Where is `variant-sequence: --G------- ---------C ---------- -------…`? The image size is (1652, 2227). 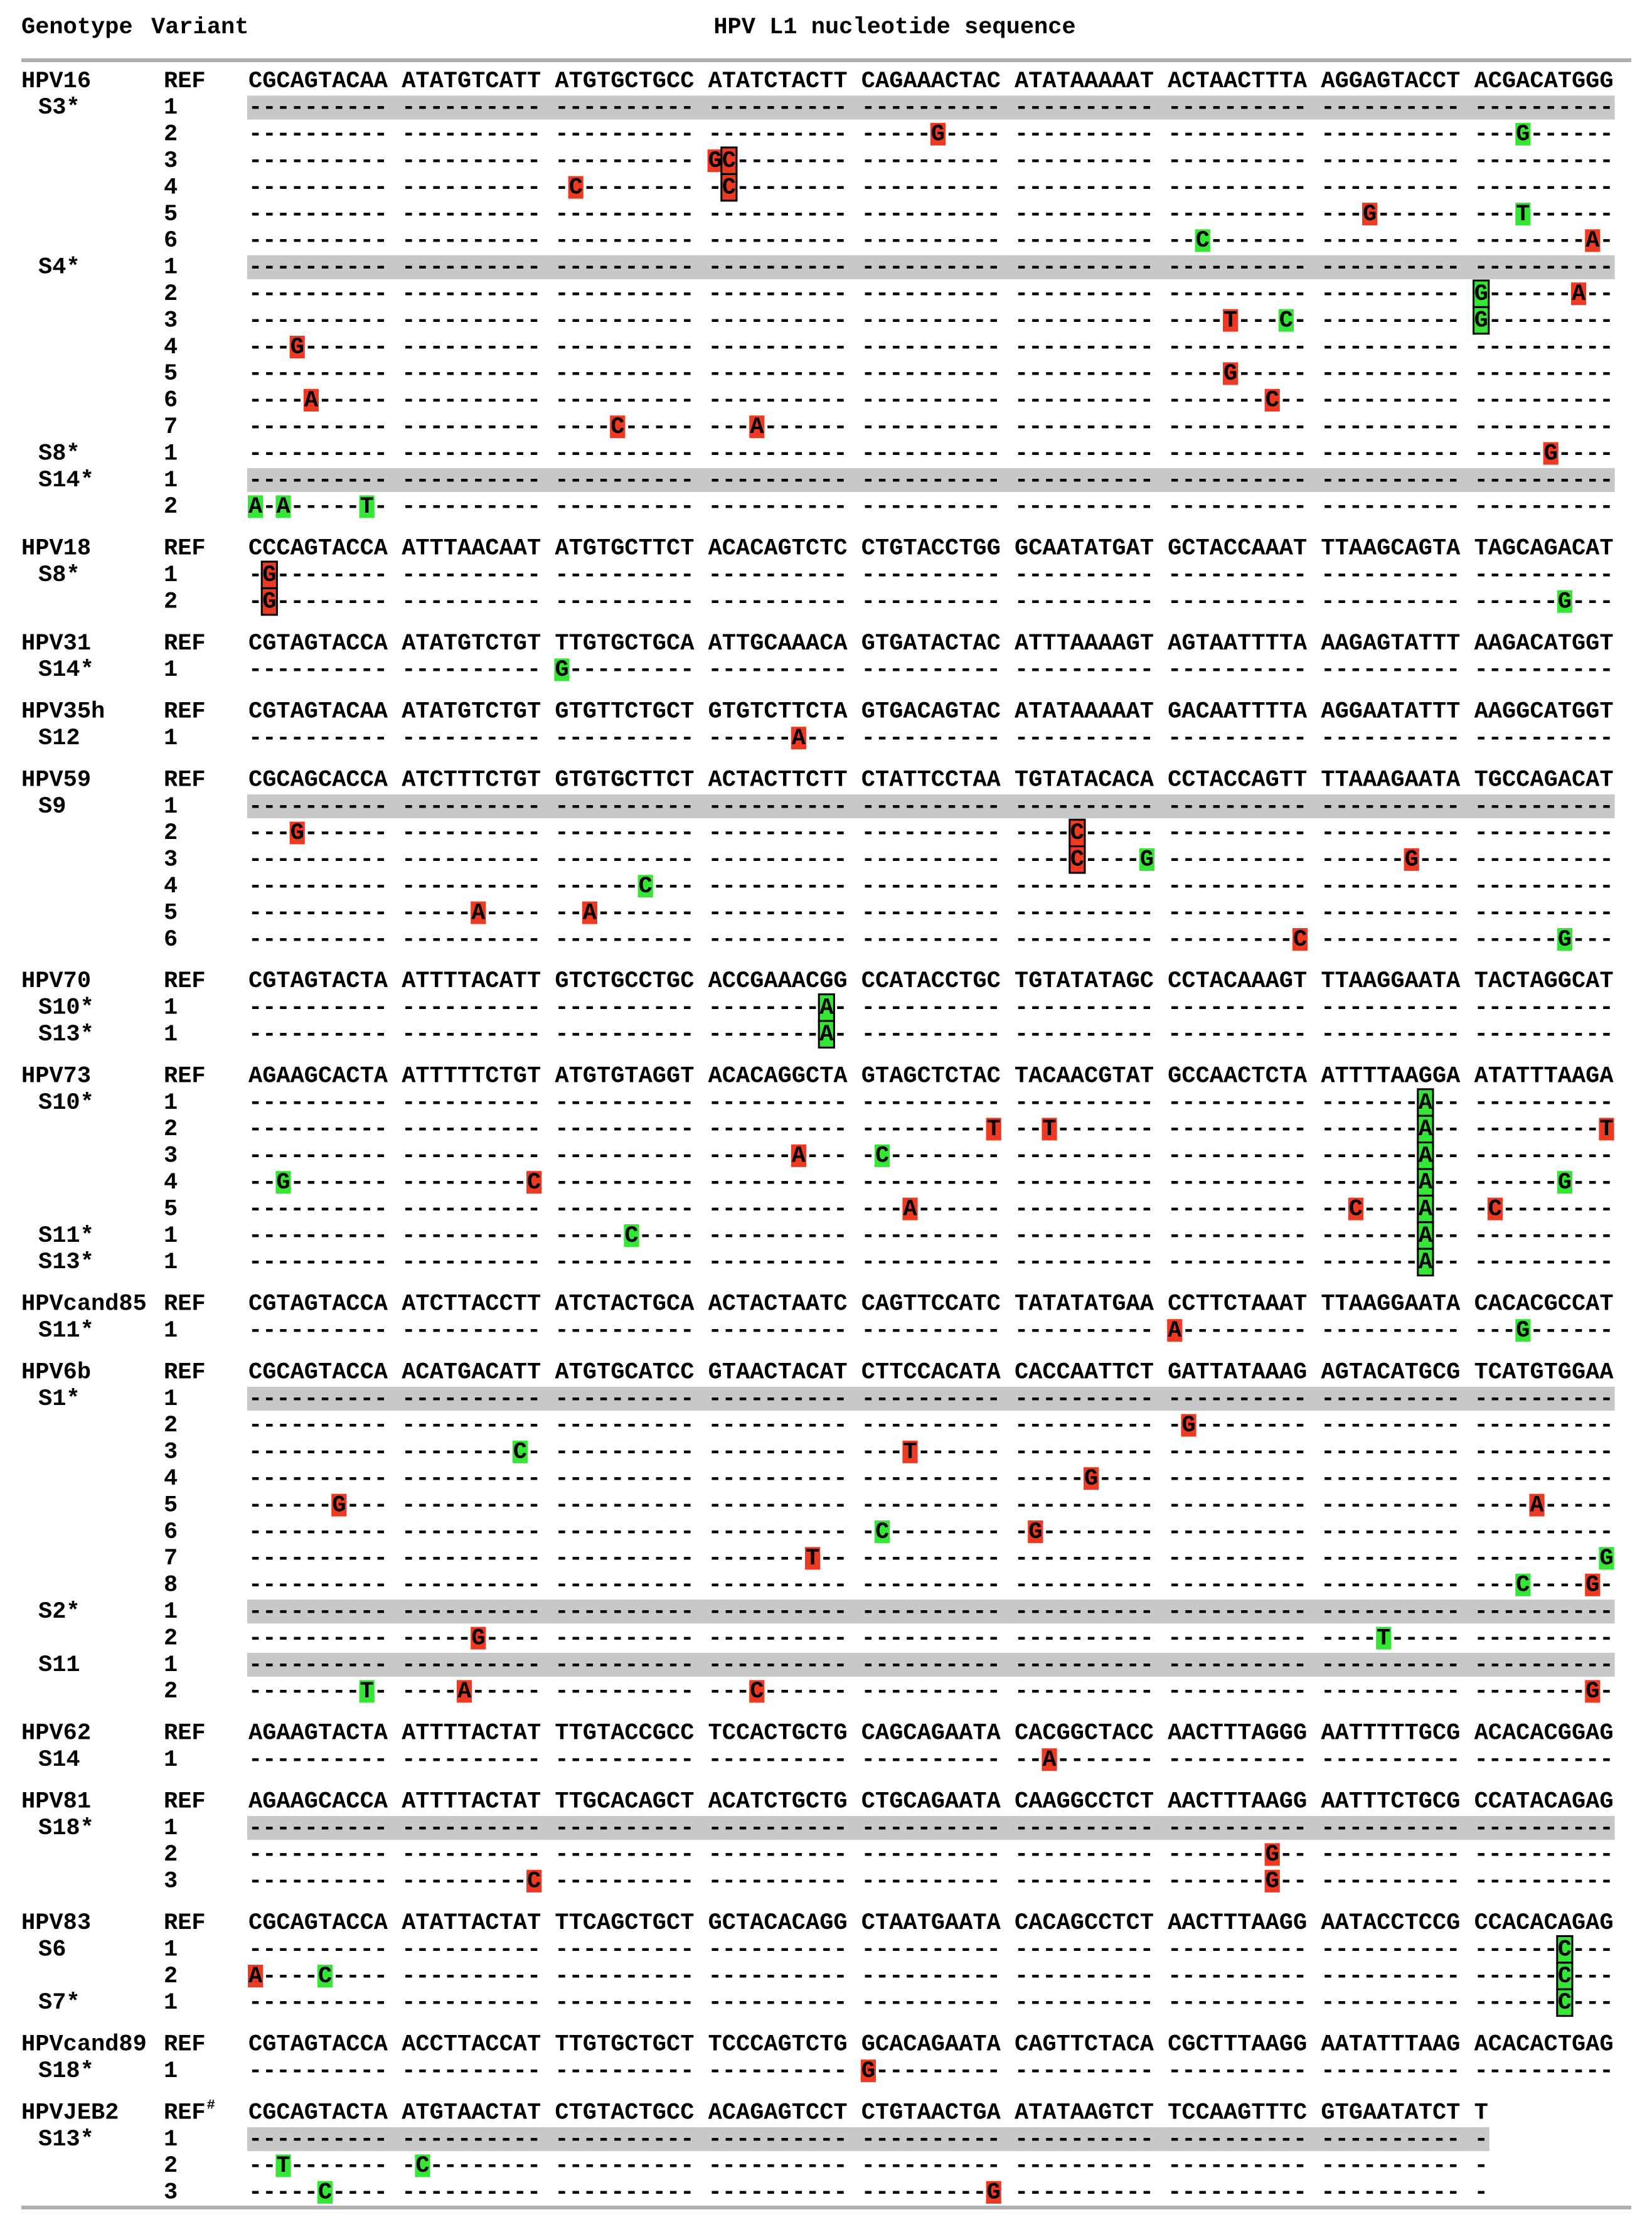 variant-sequence: --G------- ---------C ---------- -------… is located at coordinates (931, 1183).